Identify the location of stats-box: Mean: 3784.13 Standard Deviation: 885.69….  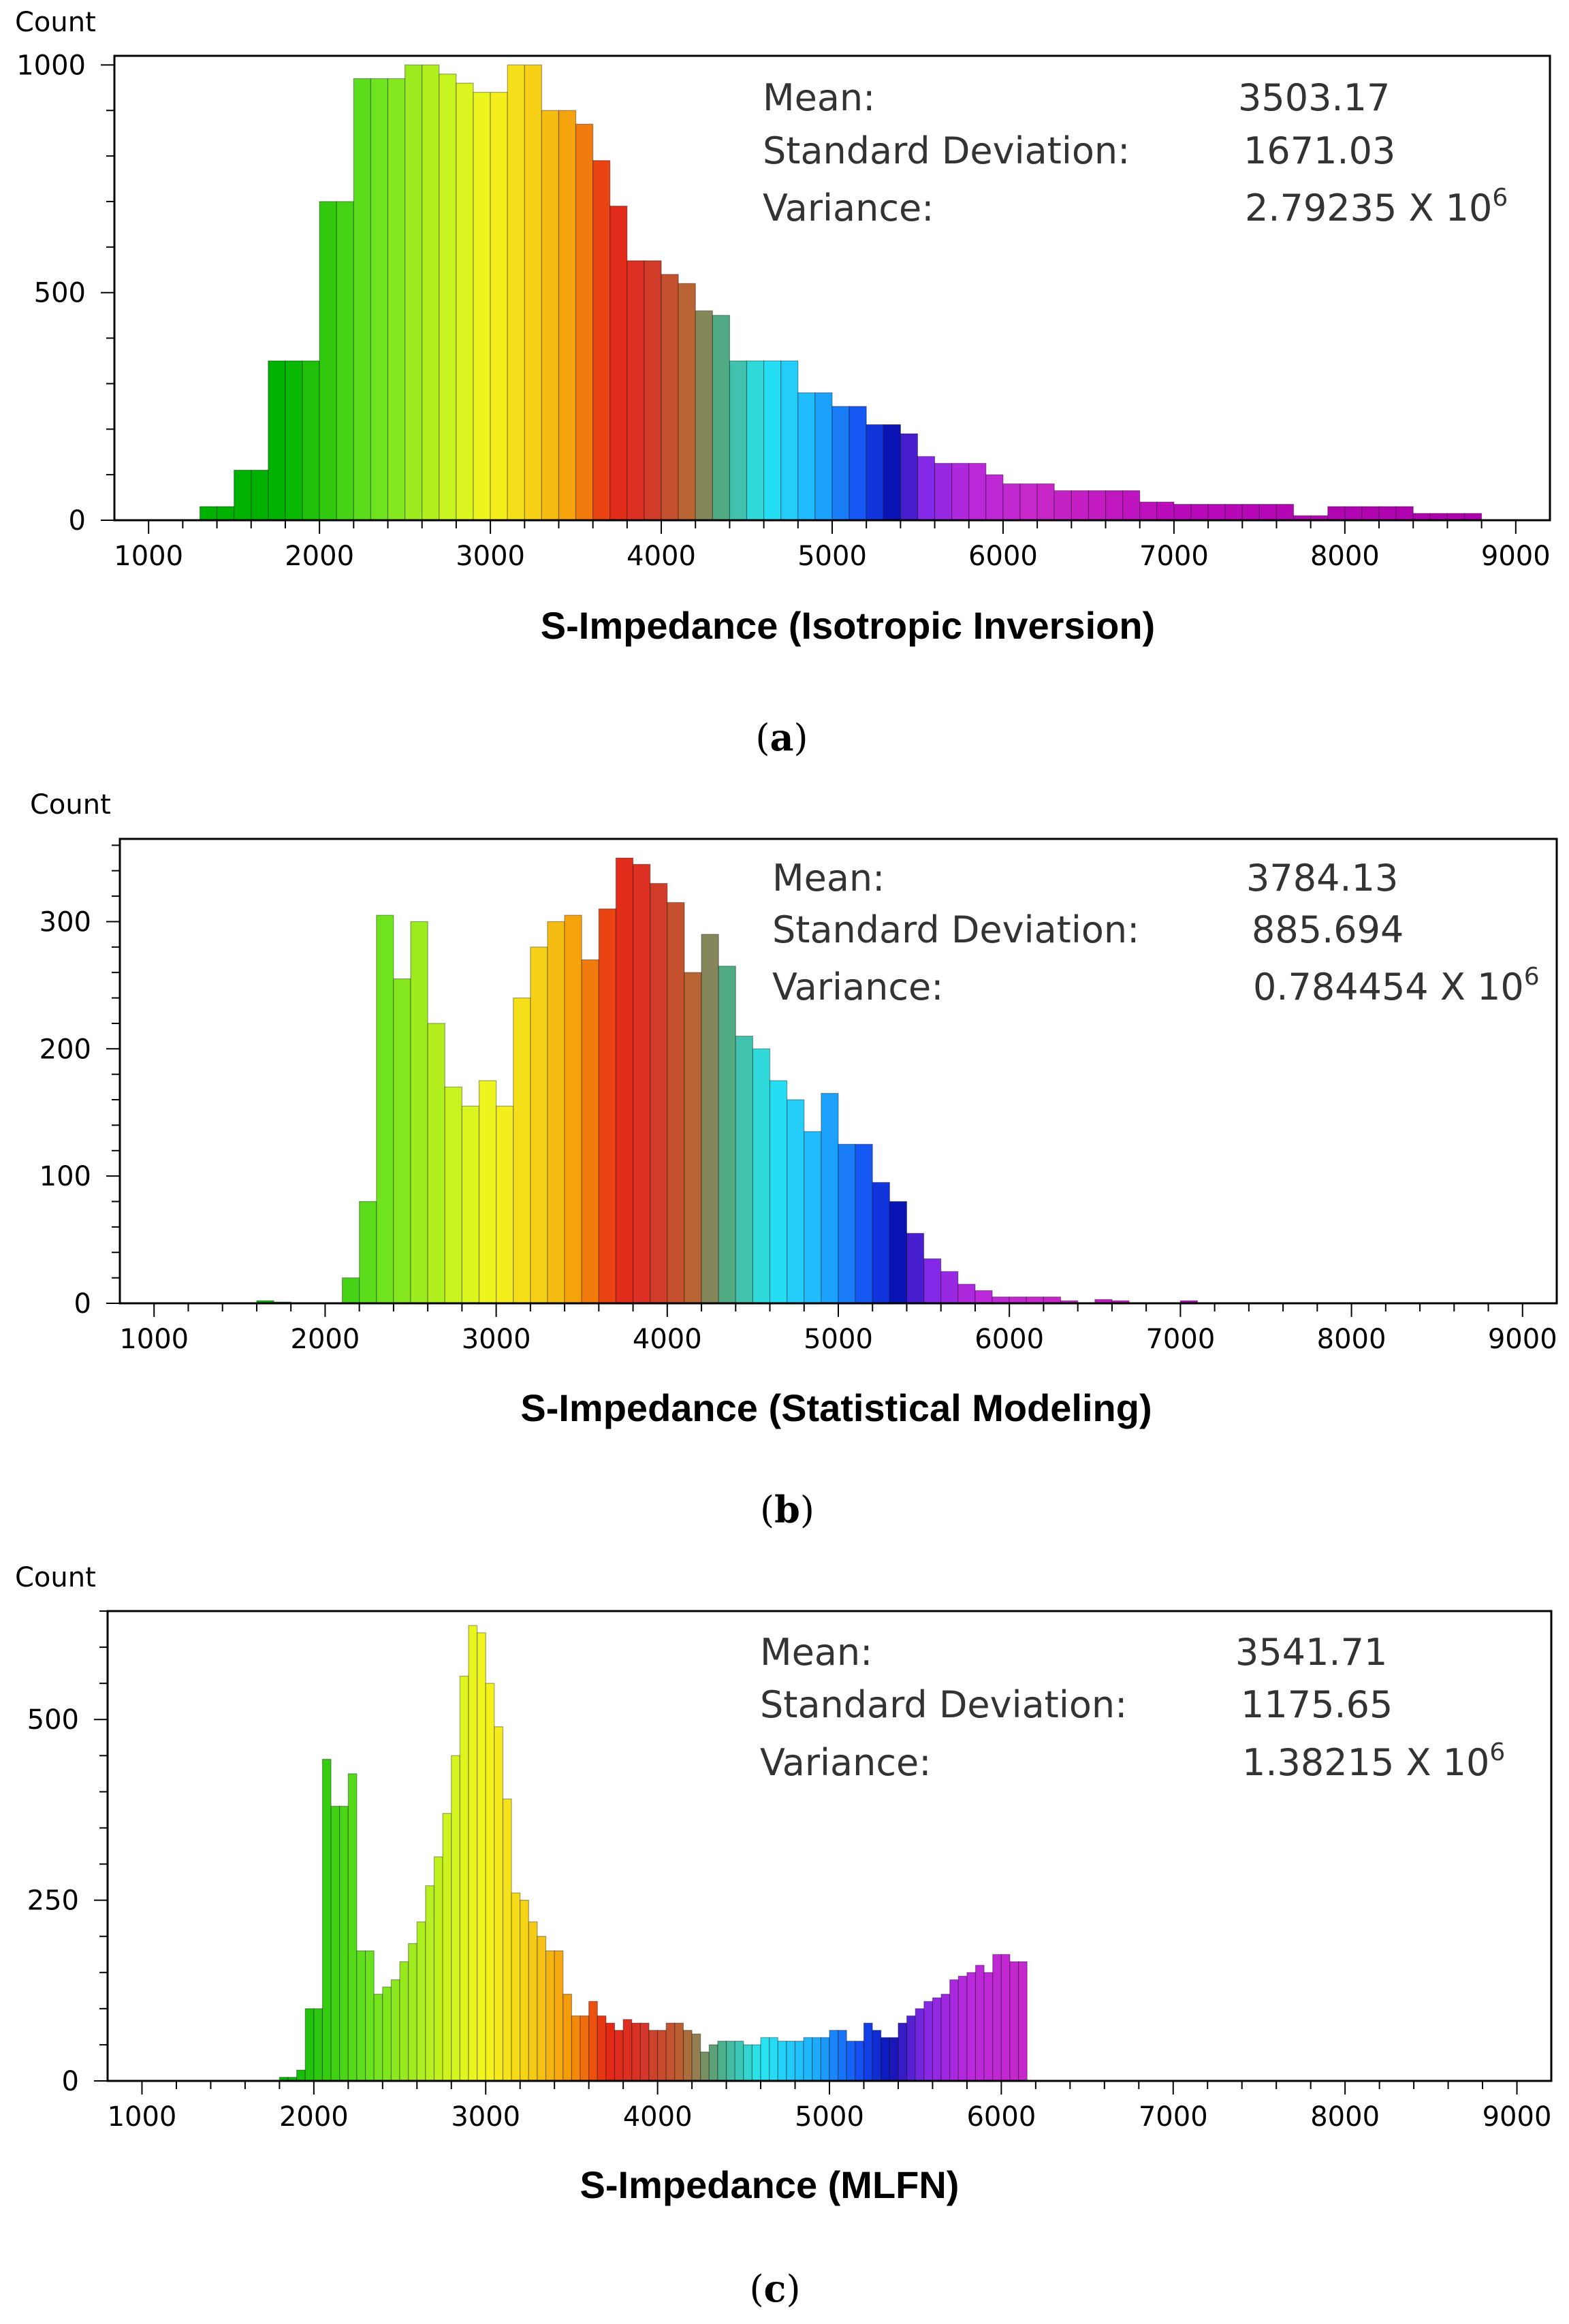
(1156, 932).